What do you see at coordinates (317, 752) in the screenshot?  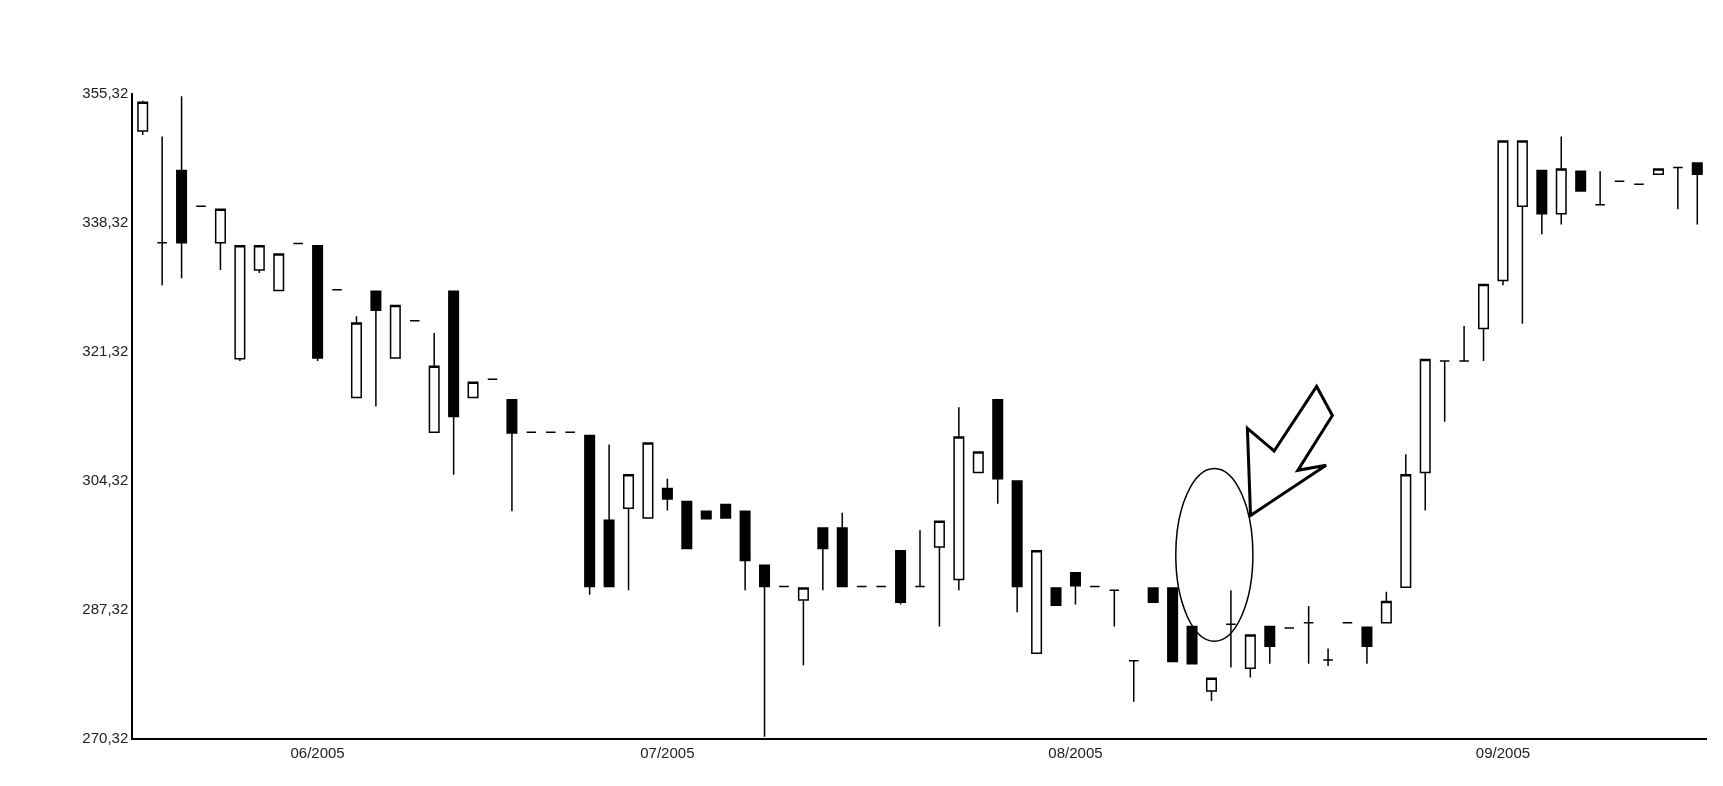 I see `x-tick-label: 06/2005` at bounding box center [317, 752].